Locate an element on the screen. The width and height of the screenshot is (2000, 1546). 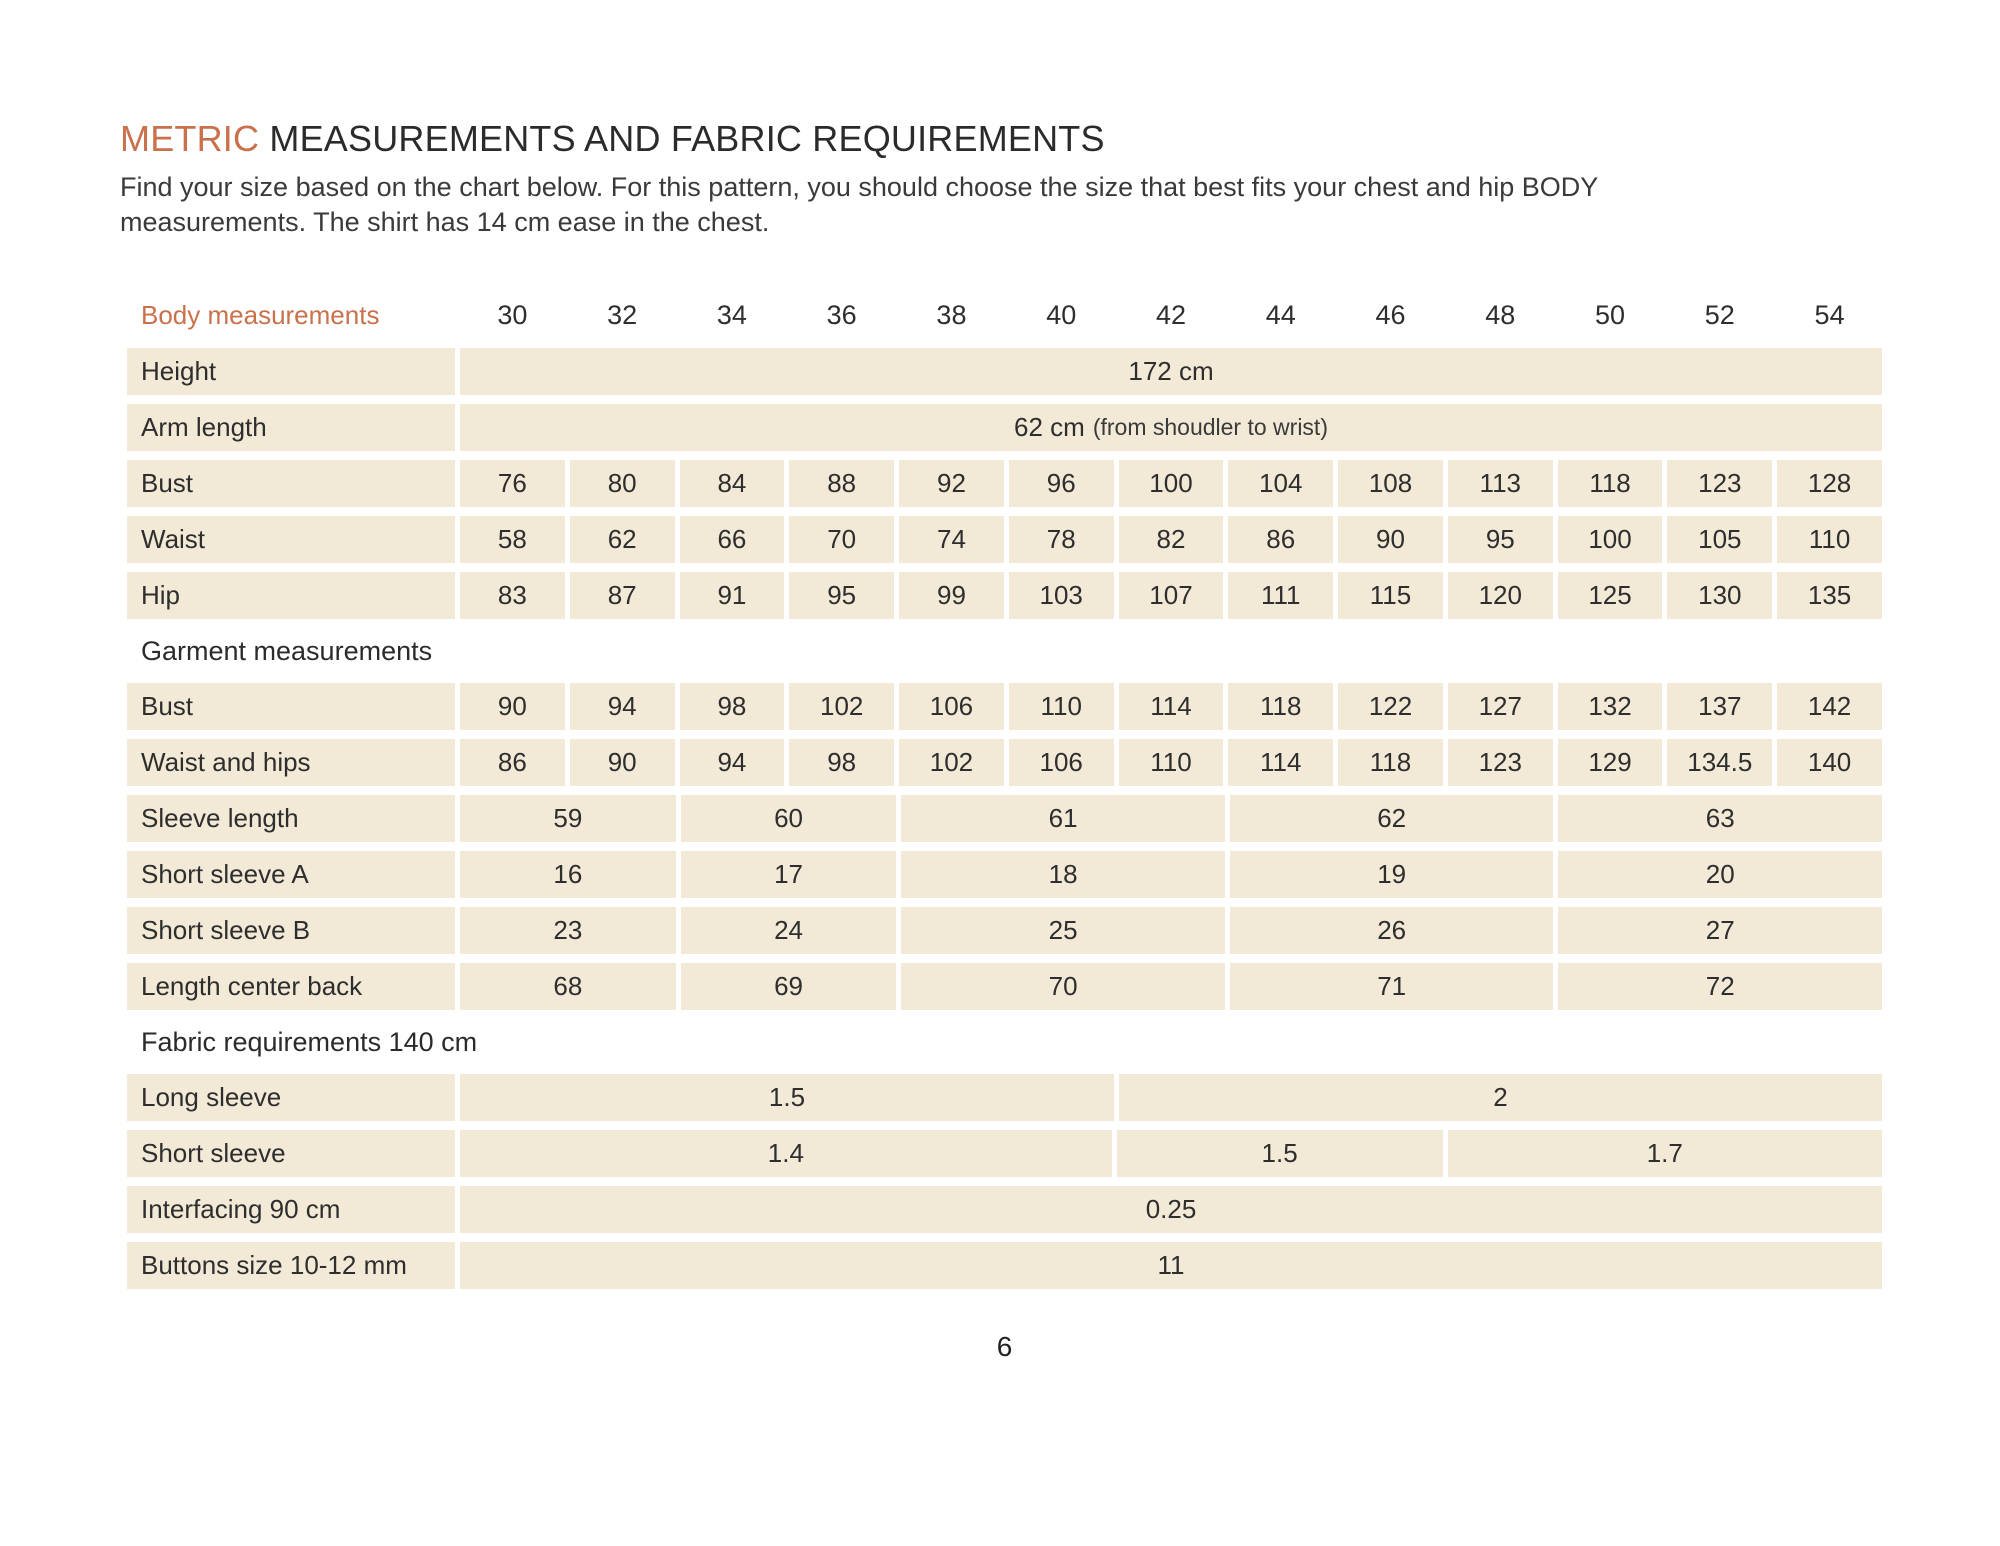
cell-value: 135 is located at coordinates (1829, 595).